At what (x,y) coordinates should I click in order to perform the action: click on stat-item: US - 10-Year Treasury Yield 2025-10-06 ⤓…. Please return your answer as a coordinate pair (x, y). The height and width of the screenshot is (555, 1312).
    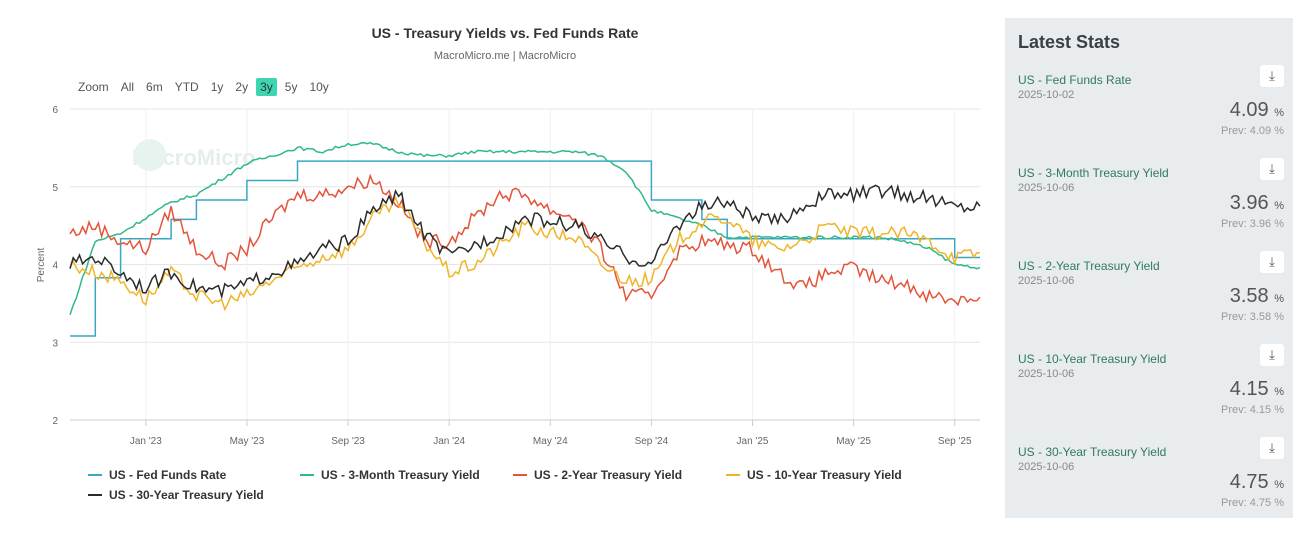
    Looking at the image, I should click on (1153, 393).